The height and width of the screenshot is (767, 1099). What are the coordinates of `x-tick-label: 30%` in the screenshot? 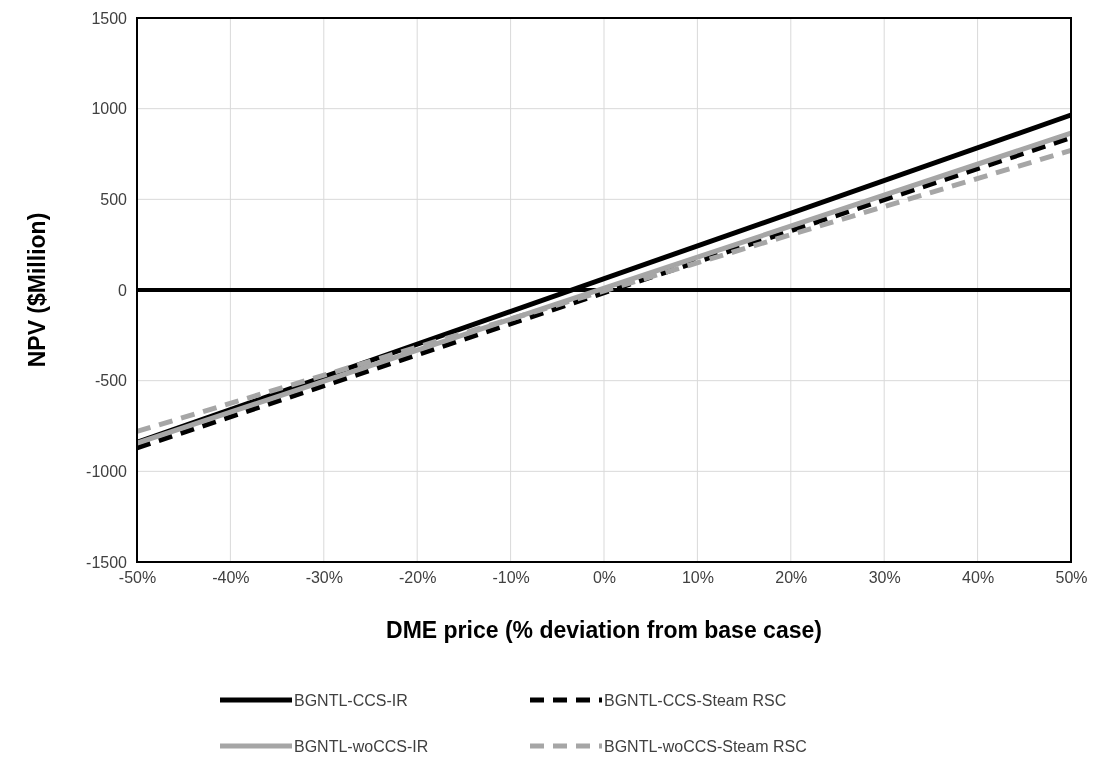 It's located at (884, 578).